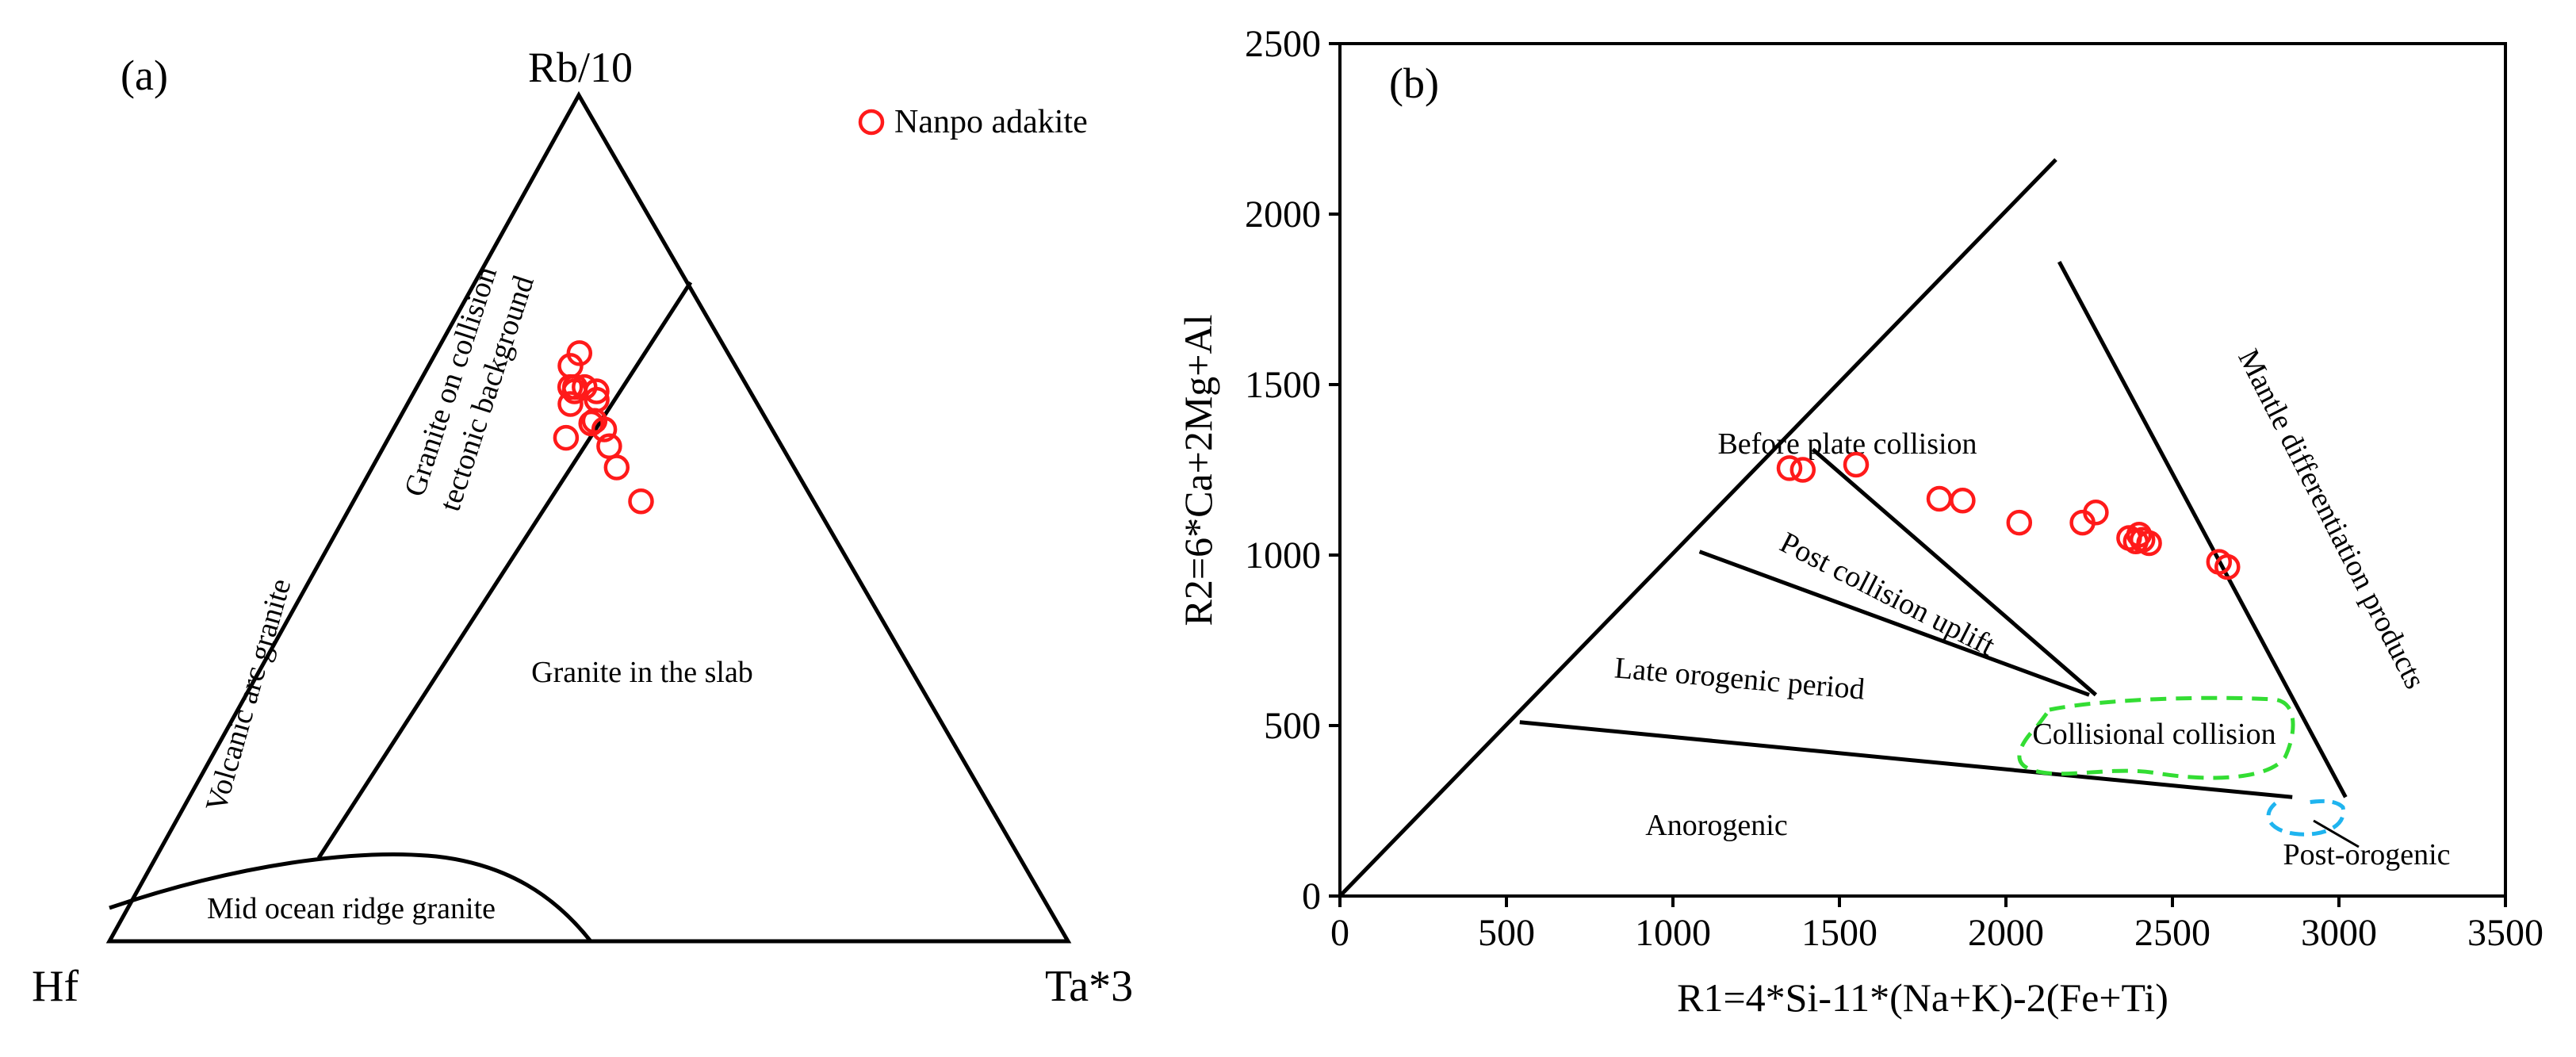  What do you see at coordinates (1847, 444) in the screenshot?
I see `before-collision-label: Before plate collision` at bounding box center [1847, 444].